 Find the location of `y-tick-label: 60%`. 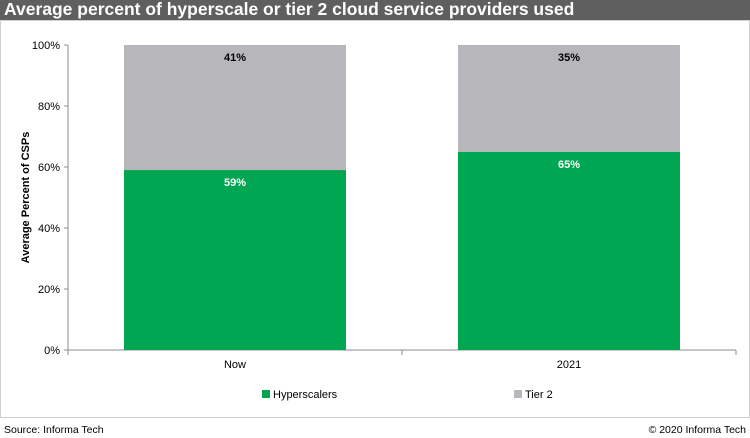

y-tick-label: 60% is located at coordinates (49, 168).